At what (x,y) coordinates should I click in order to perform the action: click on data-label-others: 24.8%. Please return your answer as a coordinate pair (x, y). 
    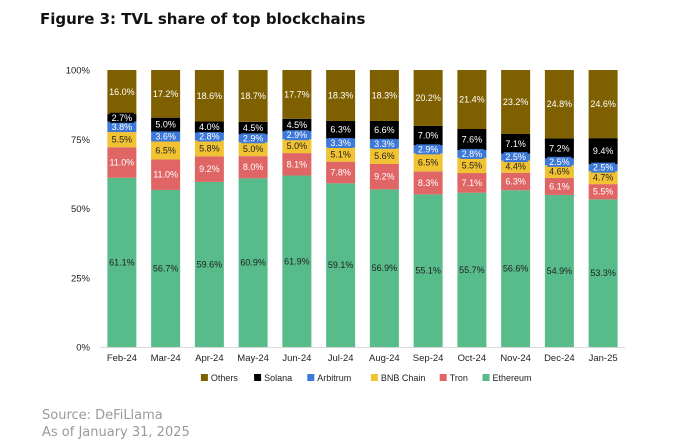
    Looking at the image, I should click on (560, 104).